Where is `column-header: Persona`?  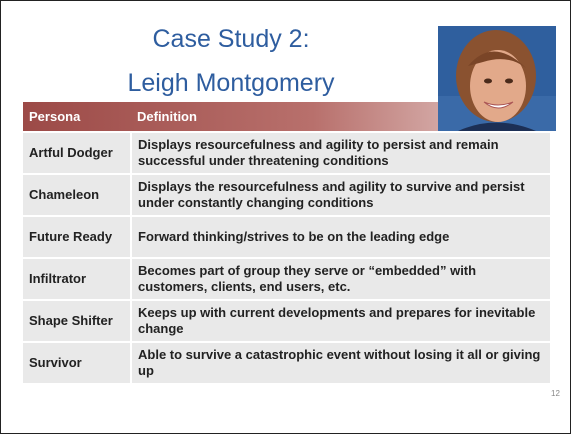
column-header: Persona is located at coordinates (55, 116).